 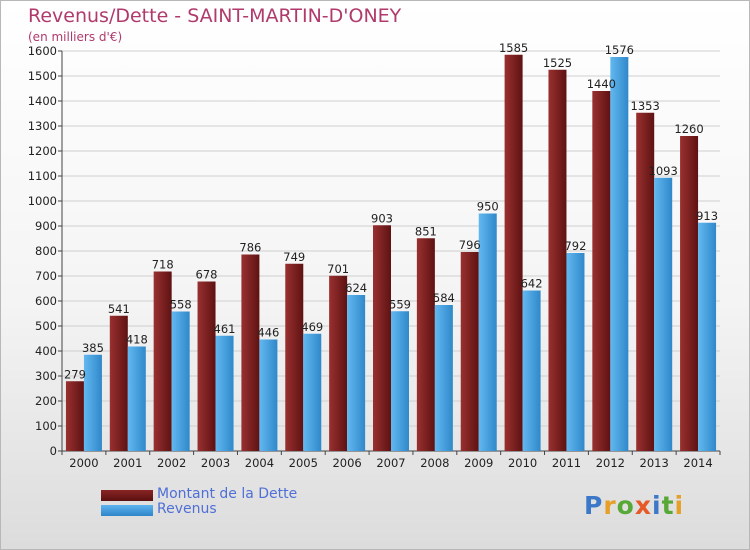 I want to click on data-label-debt: 1353, so click(x=645, y=106).